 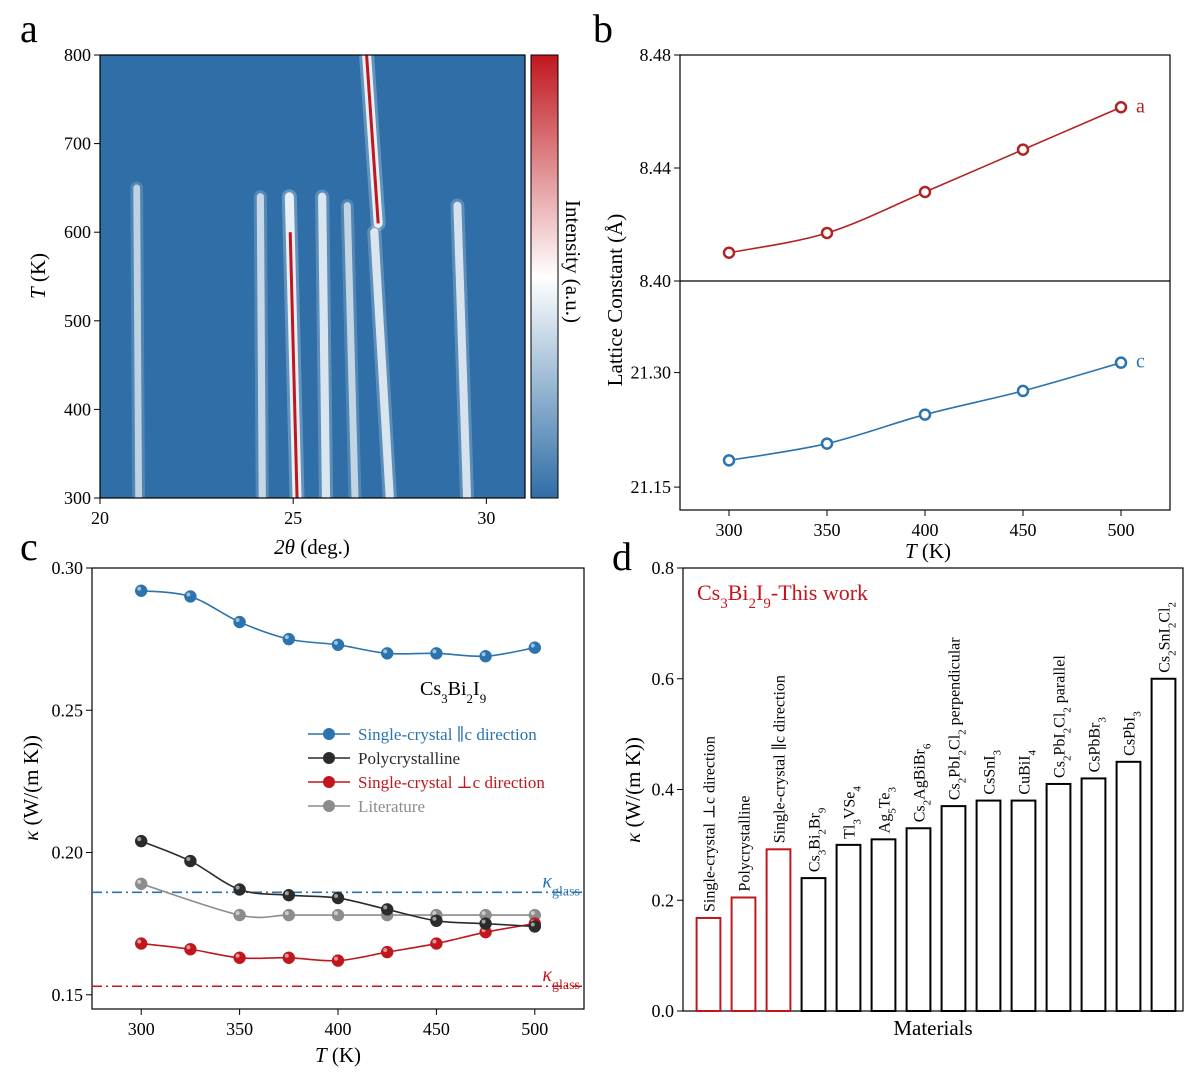 I want to click on bar-label: Cs2PbI2Cl2 perpendicular, so click(x=958, y=718).